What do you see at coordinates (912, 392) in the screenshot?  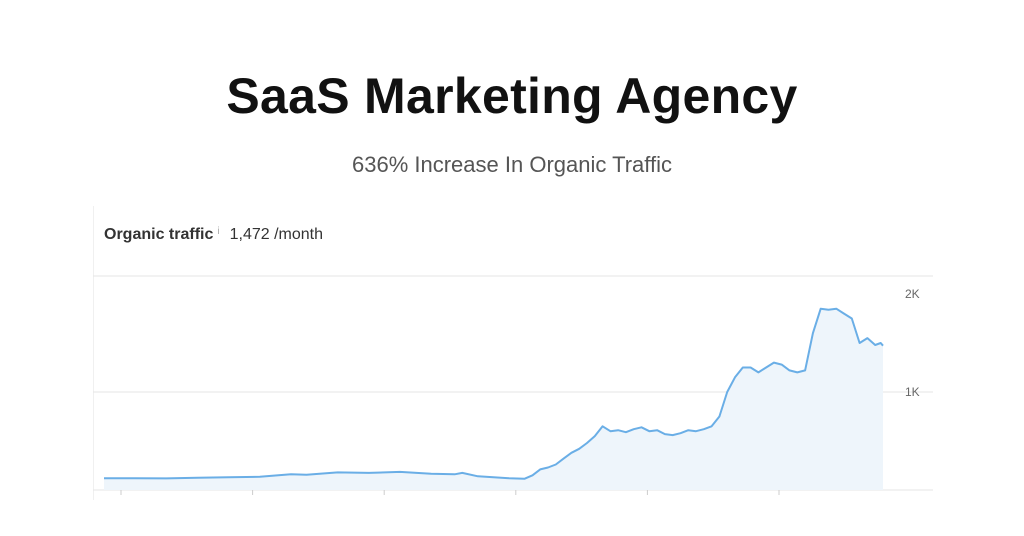 I see `y-tick-label: 1K` at bounding box center [912, 392].